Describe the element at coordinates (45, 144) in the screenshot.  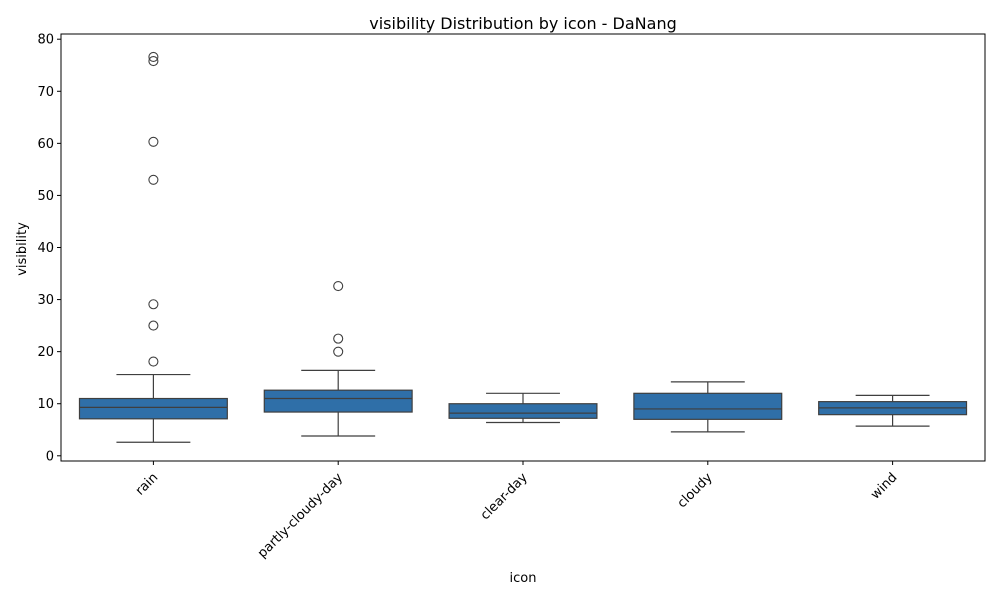
I see `y-tick-label: 60` at that location.